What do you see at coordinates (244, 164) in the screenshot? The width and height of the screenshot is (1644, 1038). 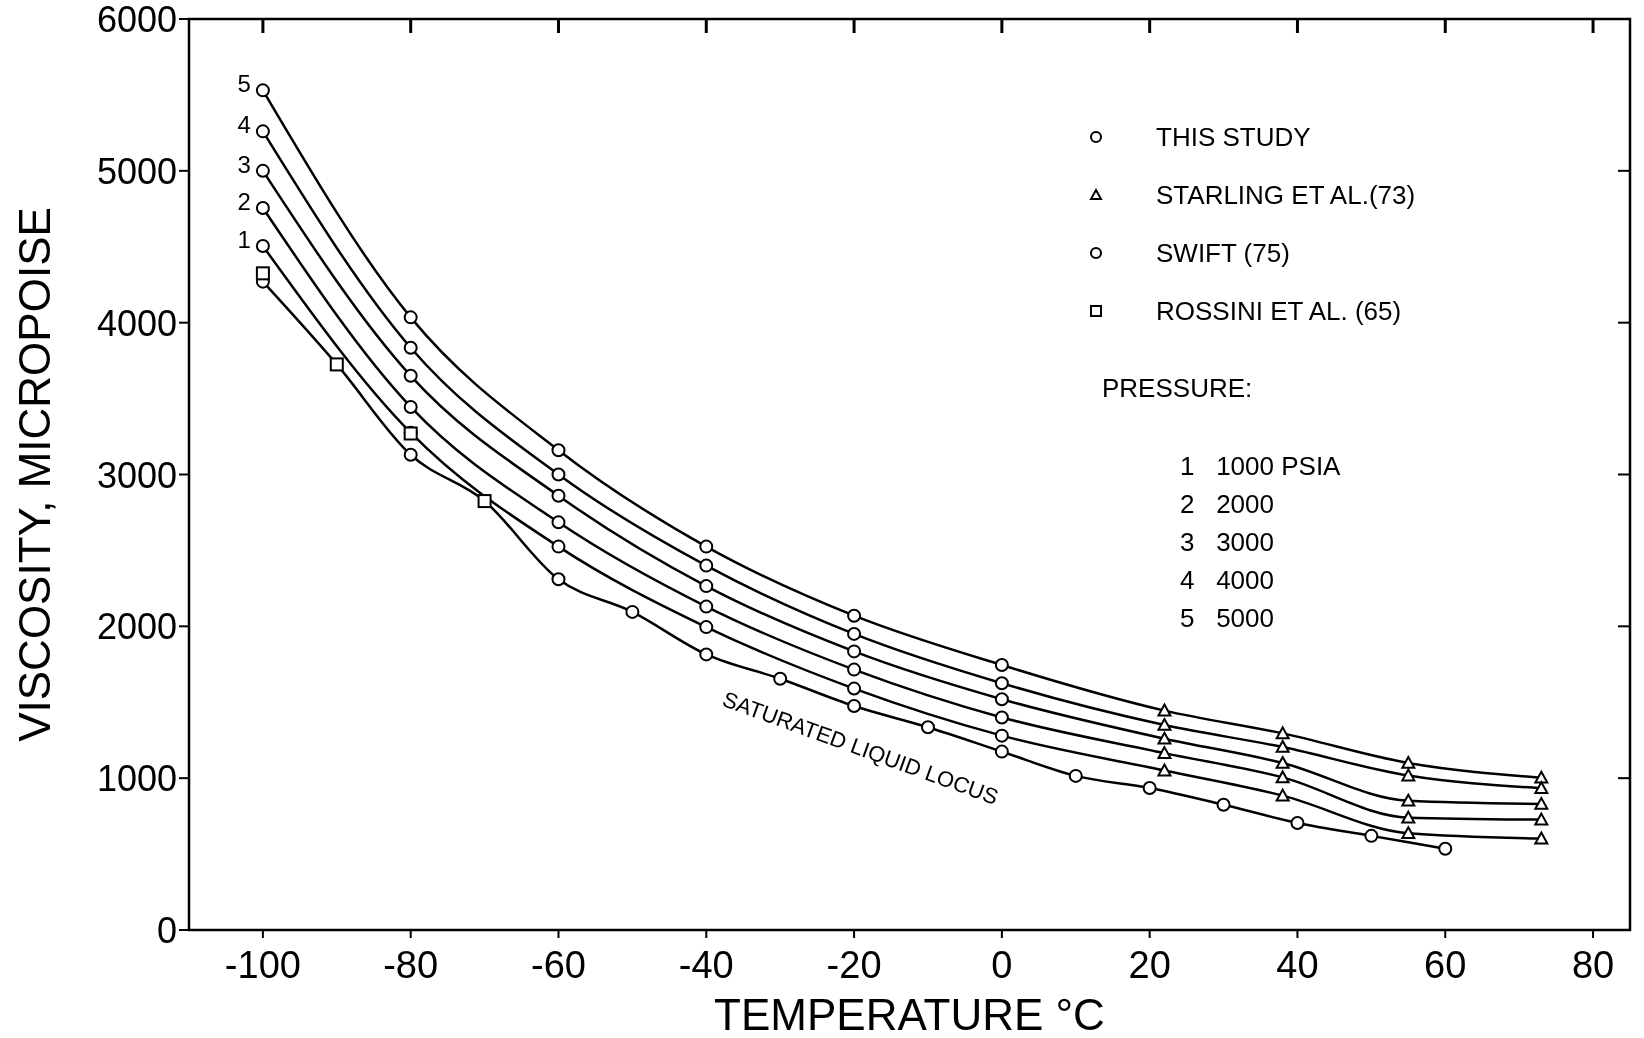 I see `series-label: 3` at bounding box center [244, 164].